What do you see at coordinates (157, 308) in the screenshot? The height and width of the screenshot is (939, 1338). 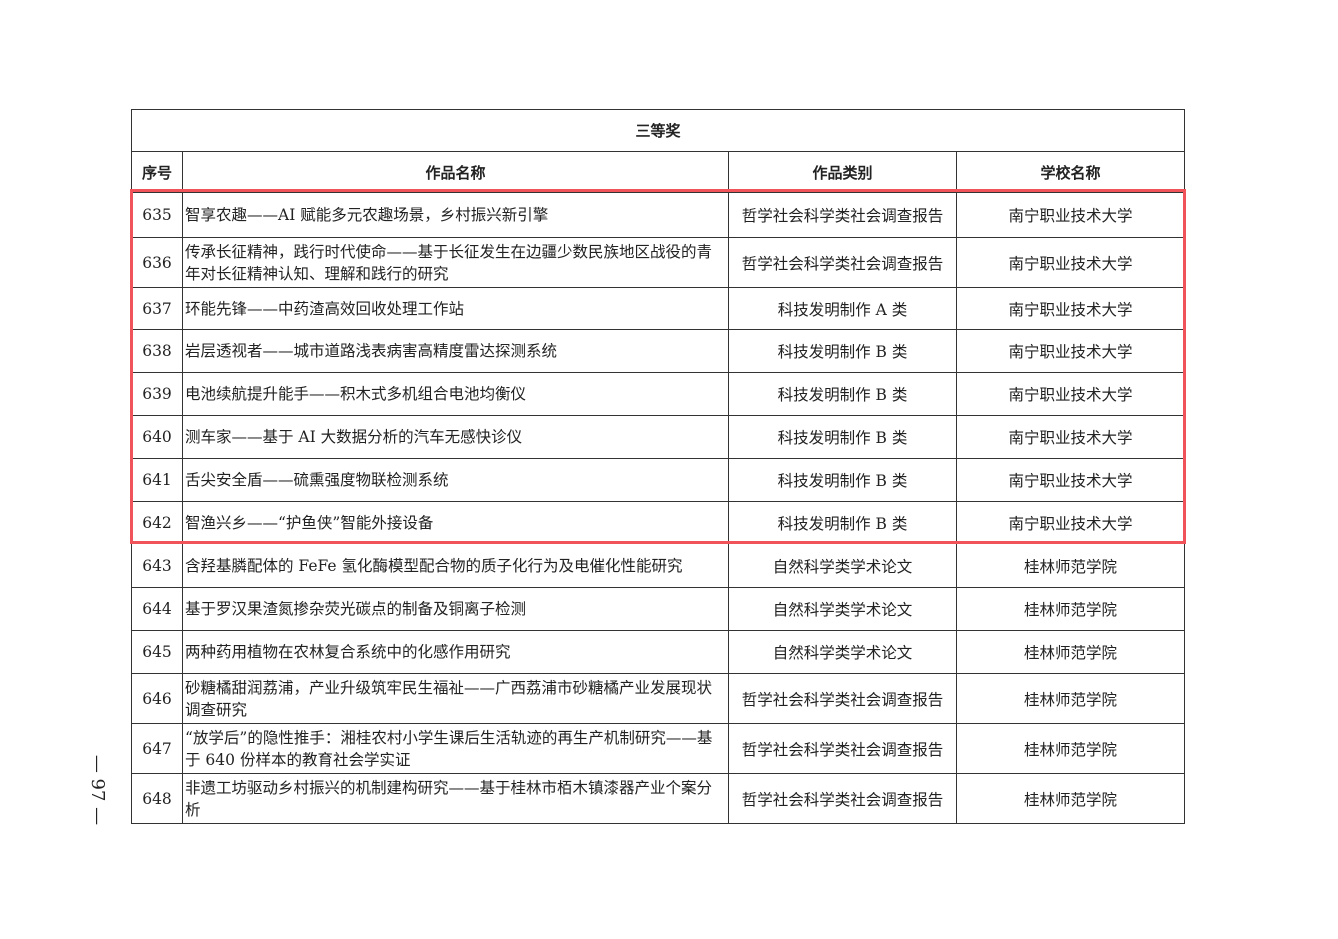 I see `row-number: 637` at bounding box center [157, 308].